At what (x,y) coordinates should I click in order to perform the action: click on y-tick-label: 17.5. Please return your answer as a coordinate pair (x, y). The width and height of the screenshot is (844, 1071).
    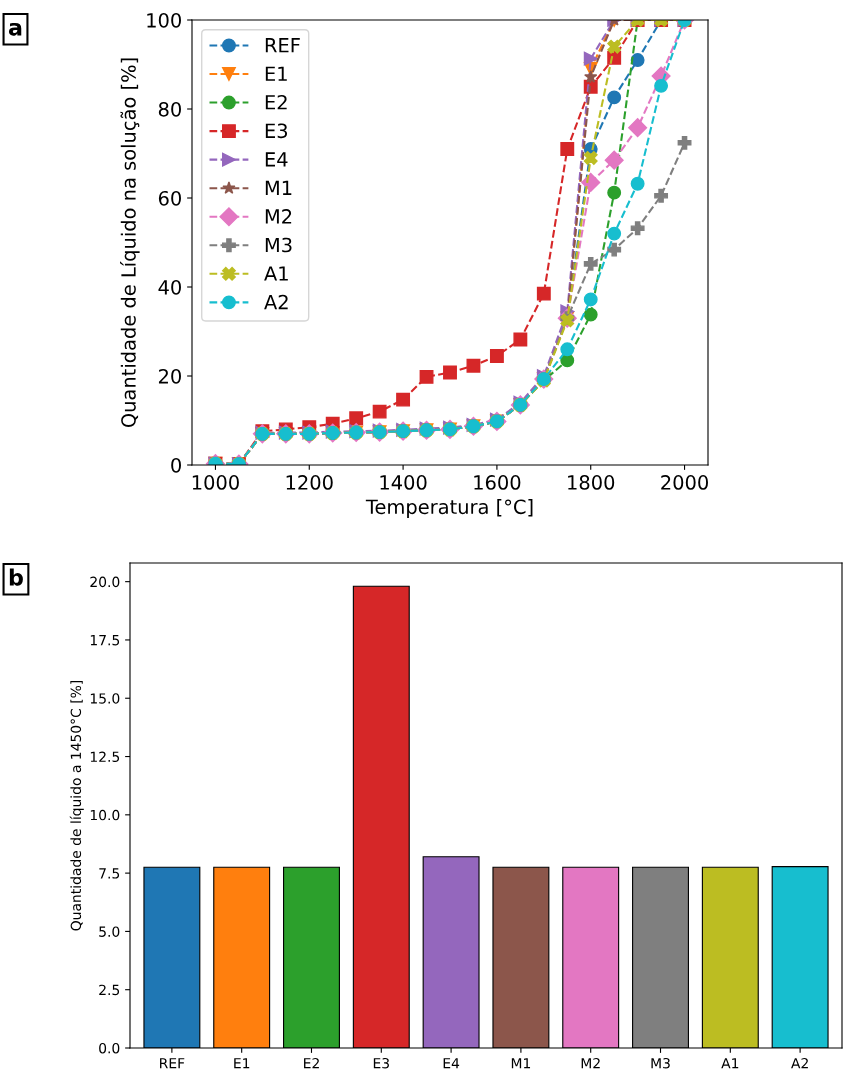
    Looking at the image, I should click on (105, 640).